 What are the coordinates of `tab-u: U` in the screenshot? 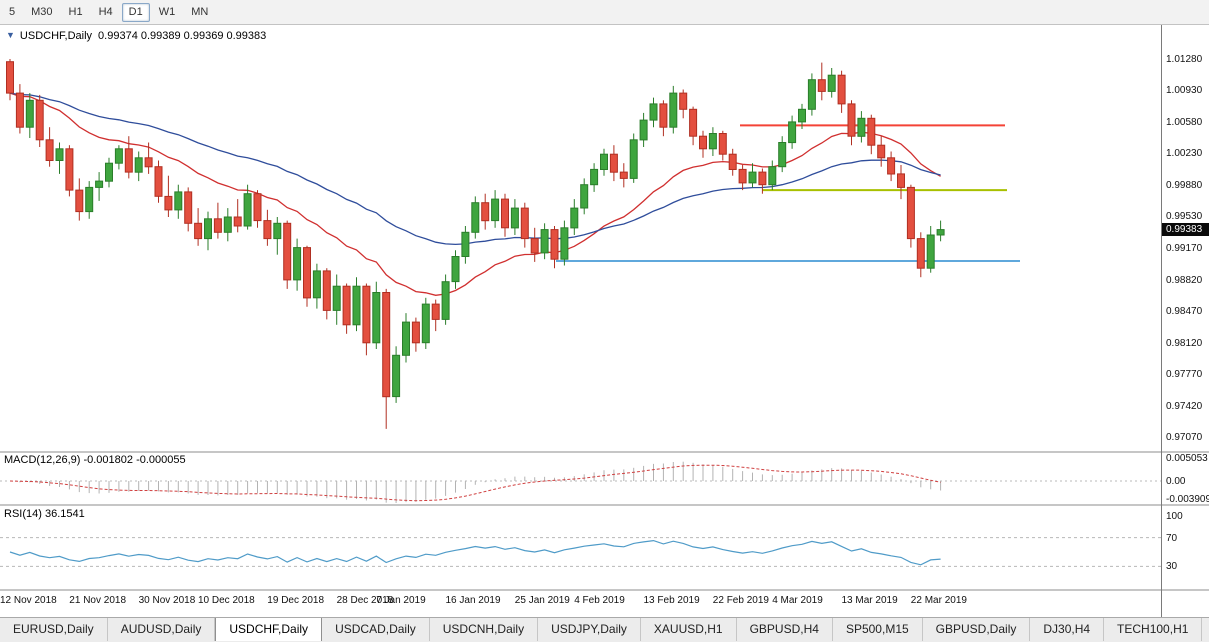 It's located at (1205, 629).